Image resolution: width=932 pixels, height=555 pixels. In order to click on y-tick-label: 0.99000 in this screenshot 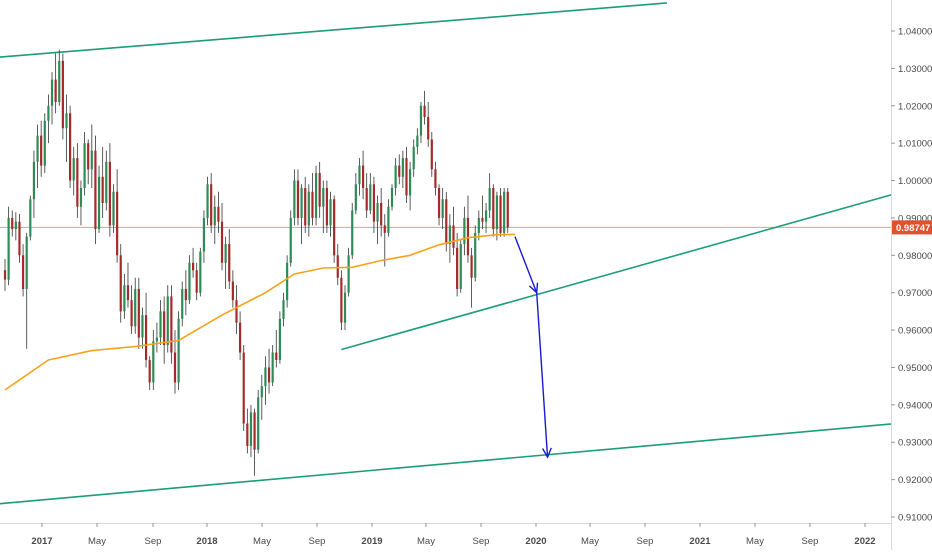, I will do `click(915, 218)`.